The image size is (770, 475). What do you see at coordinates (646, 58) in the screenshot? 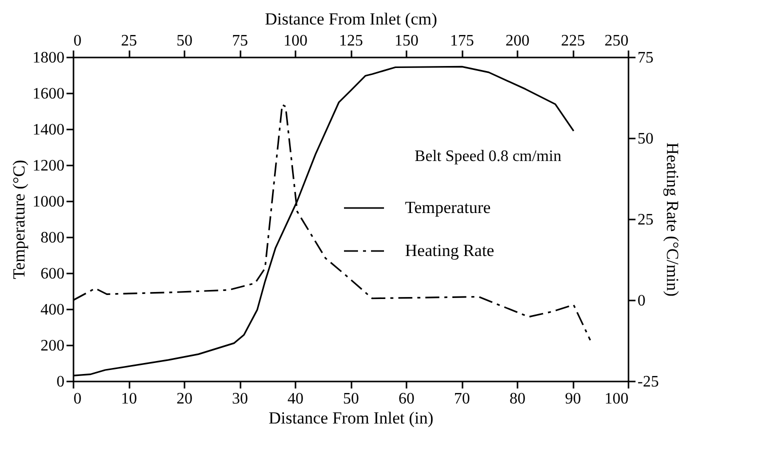
I see `y2-tick-label: 75` at bounding box center [646, 58].